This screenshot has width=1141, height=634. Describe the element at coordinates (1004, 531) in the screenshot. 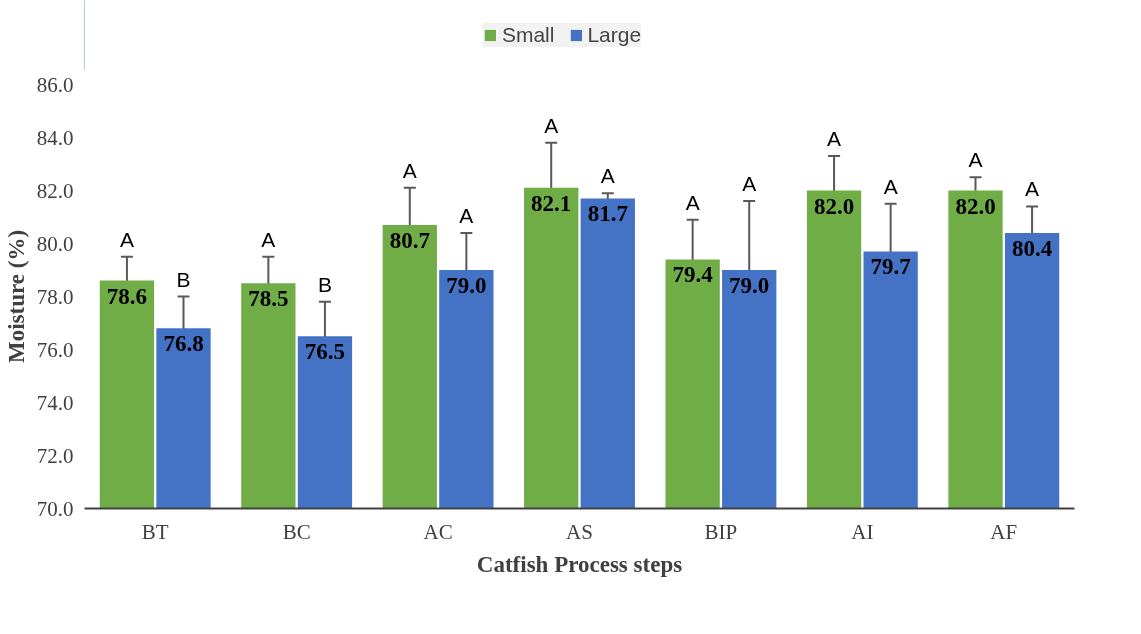

I see `x-tick-label: AF` at that location.